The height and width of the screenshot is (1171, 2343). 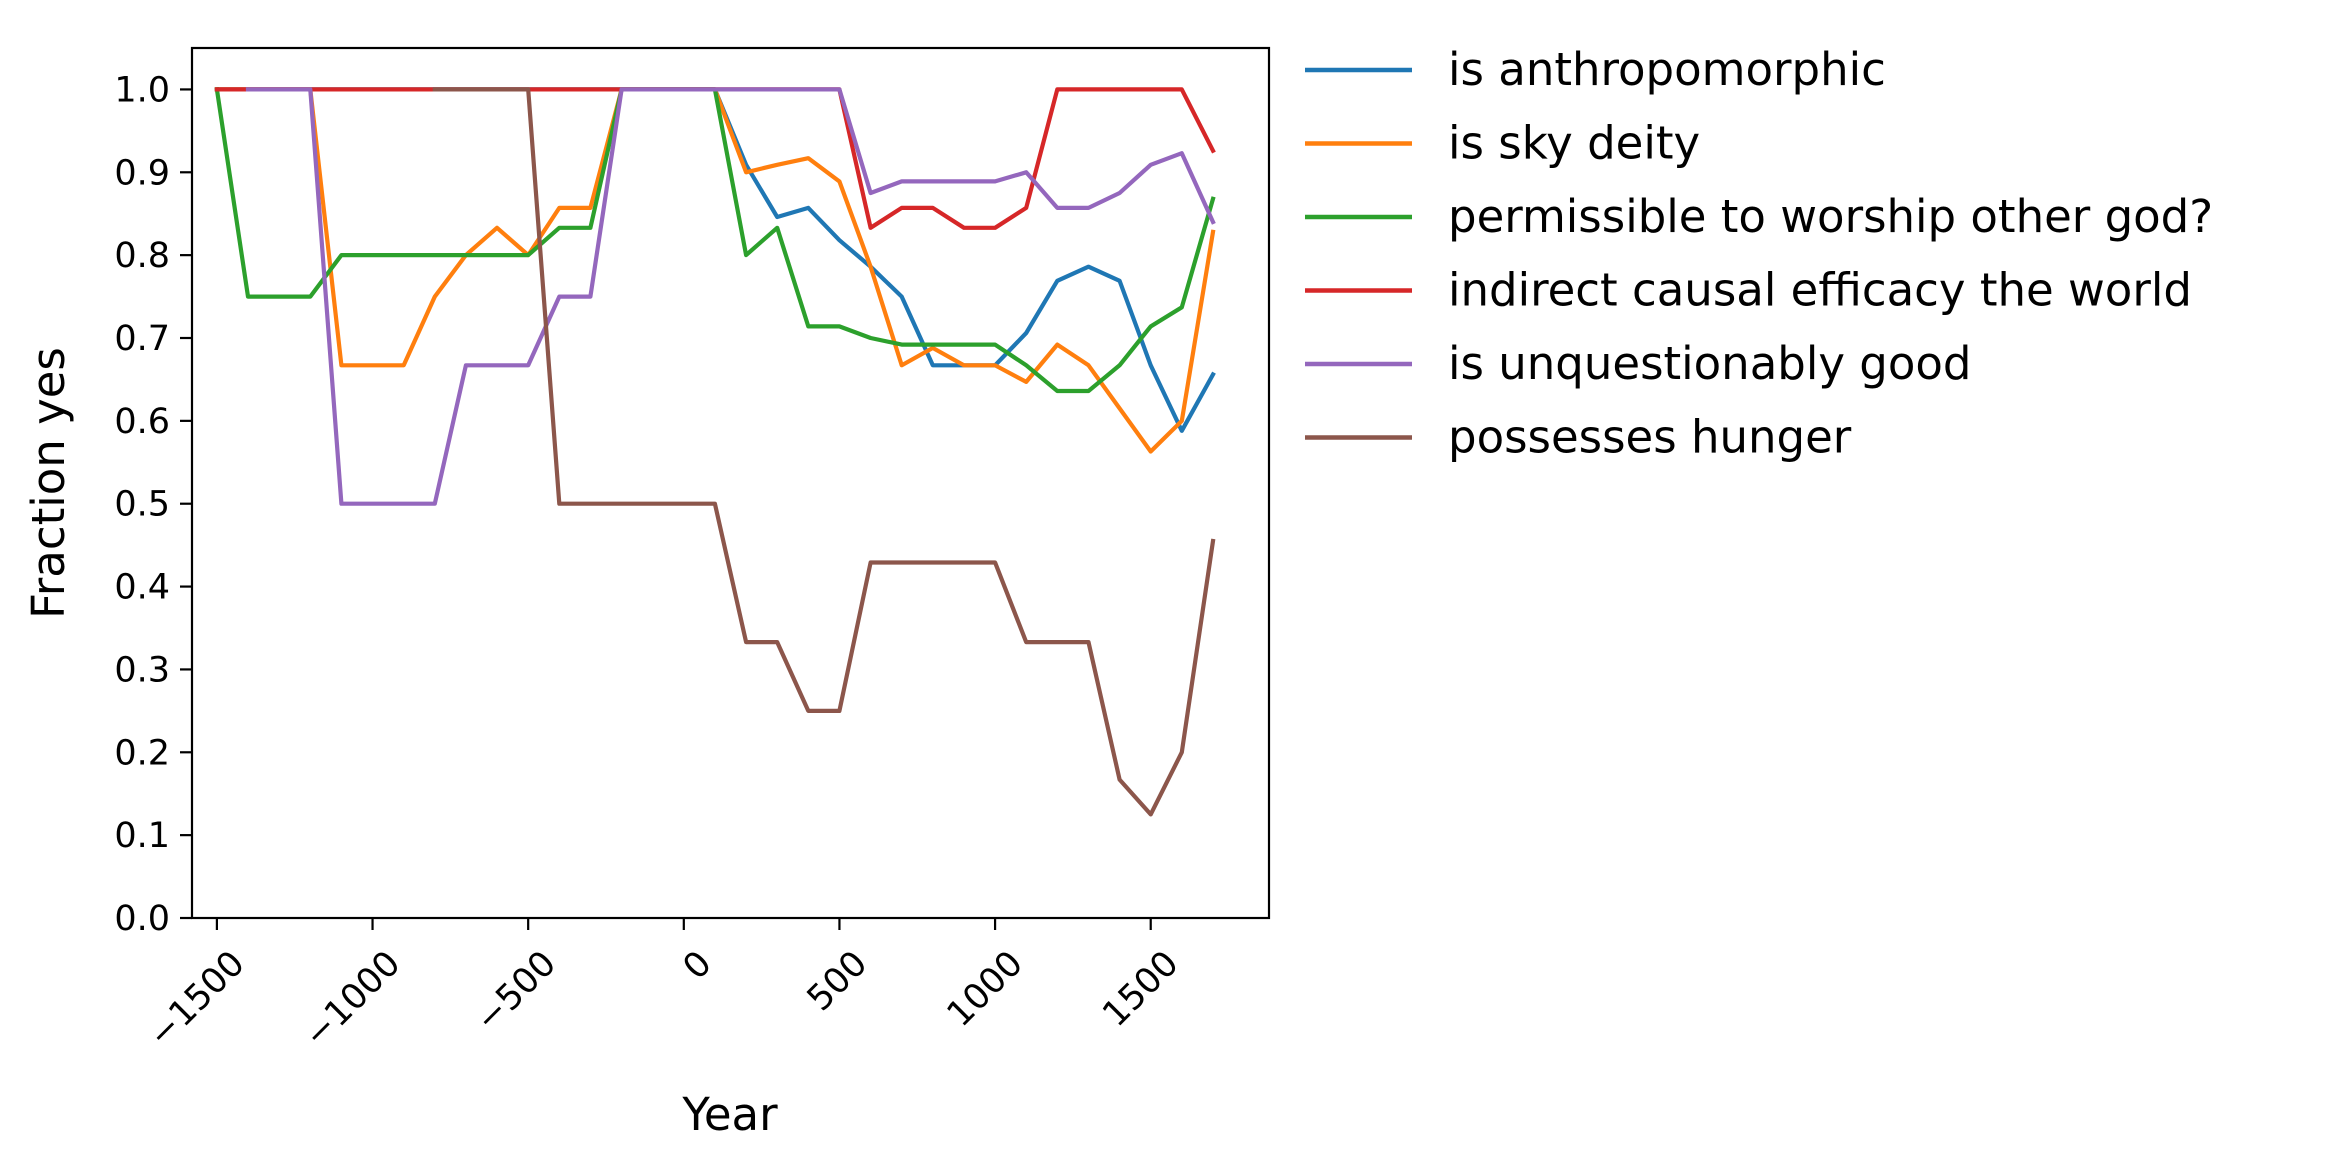 What do you see at coordinates (142, 670) in the screenshot?
I see `y-tick-label: 0.3` at bounding box center [142, 670].